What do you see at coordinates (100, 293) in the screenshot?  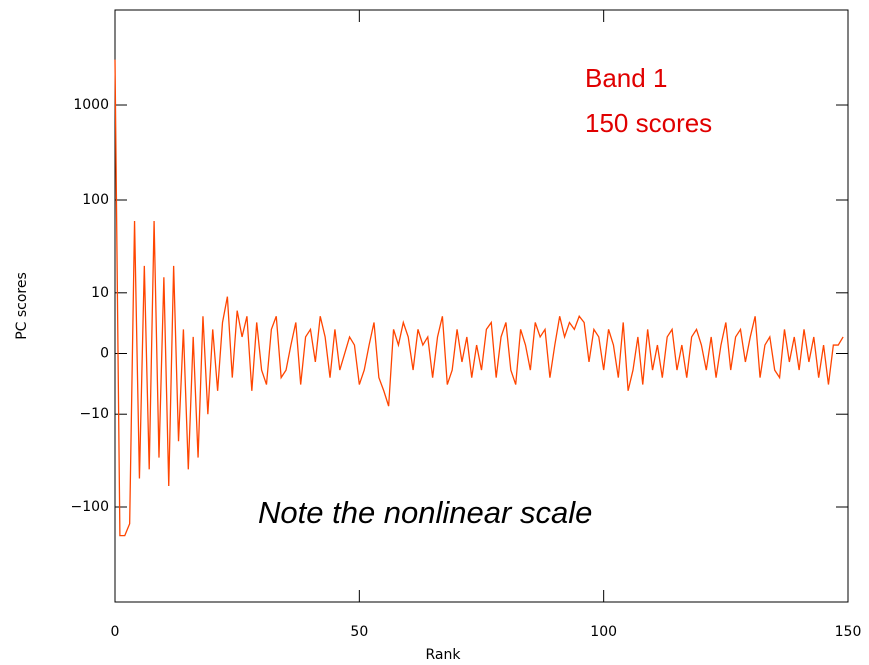 I see `y-tick-label: 10` at bounding box center [100, 293].